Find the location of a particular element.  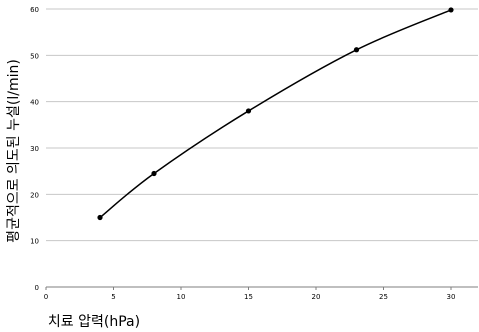

y-tick-label: 60 is located at coordinates (34, 10).